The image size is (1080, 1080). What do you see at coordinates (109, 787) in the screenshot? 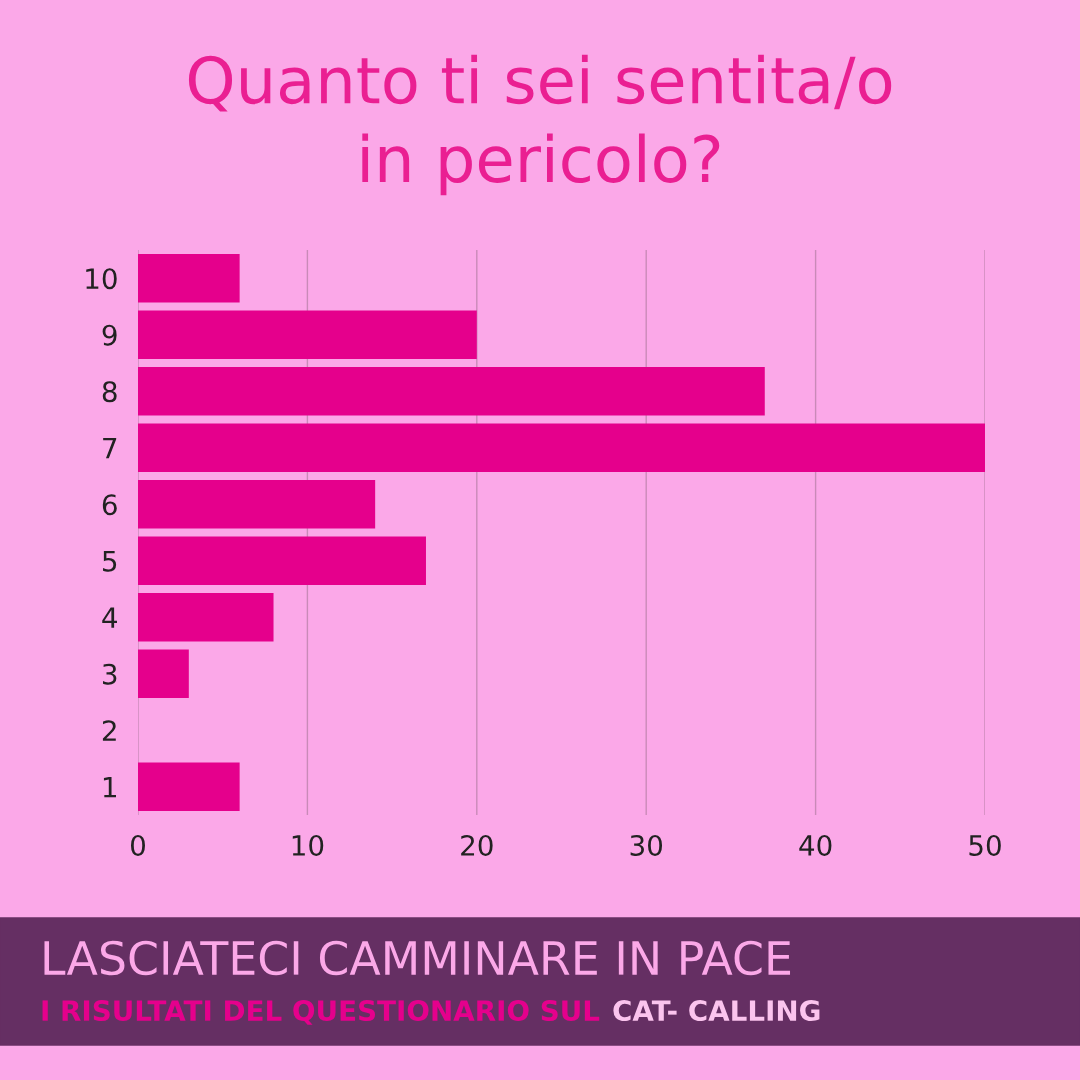
I see `y-tick-label: 1` at bounding box center [109, 787].